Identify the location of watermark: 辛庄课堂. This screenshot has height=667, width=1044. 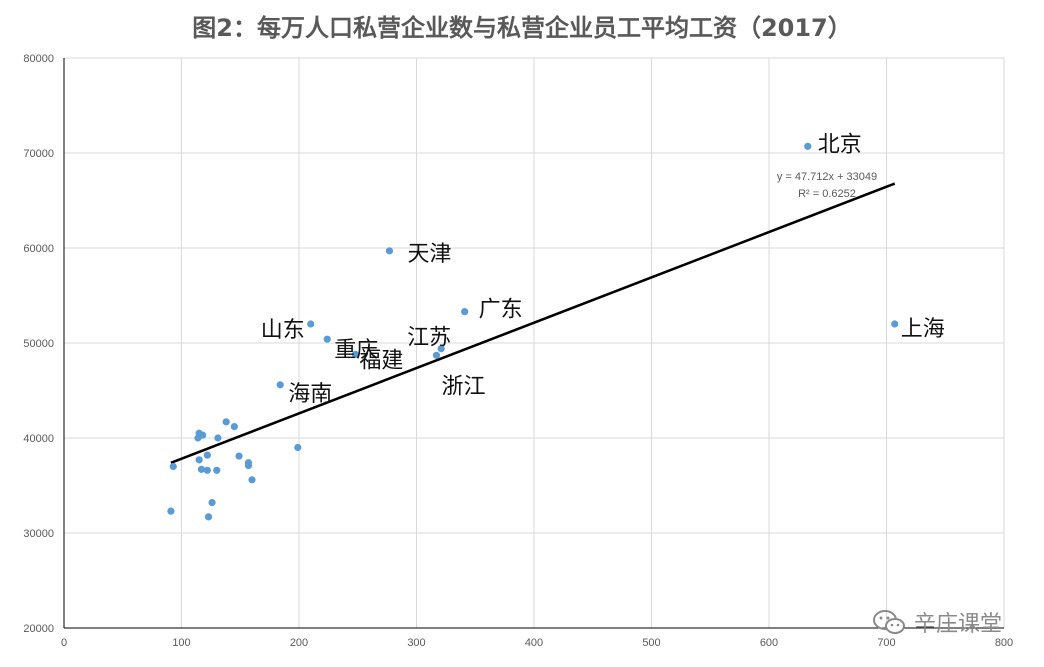
(937, 622).